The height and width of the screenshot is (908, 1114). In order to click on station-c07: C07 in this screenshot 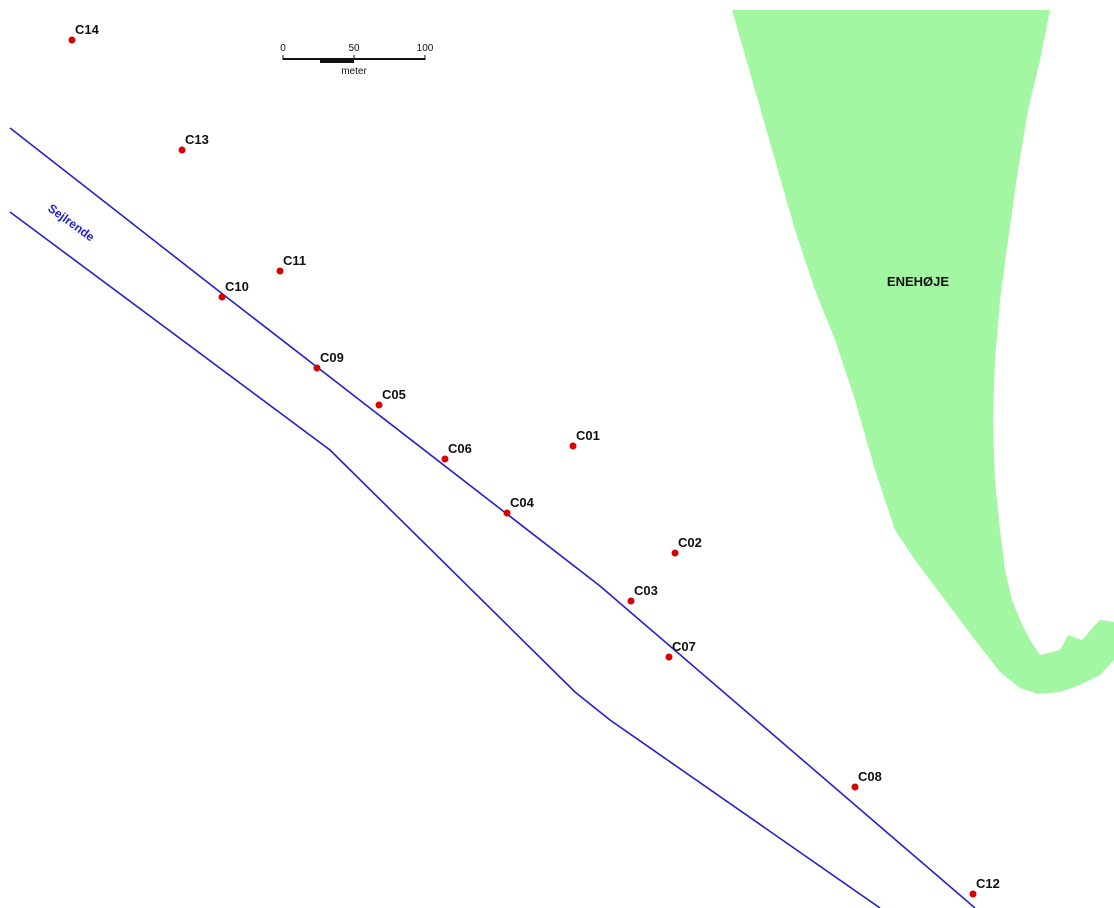, I will do `click(680, 650)`.